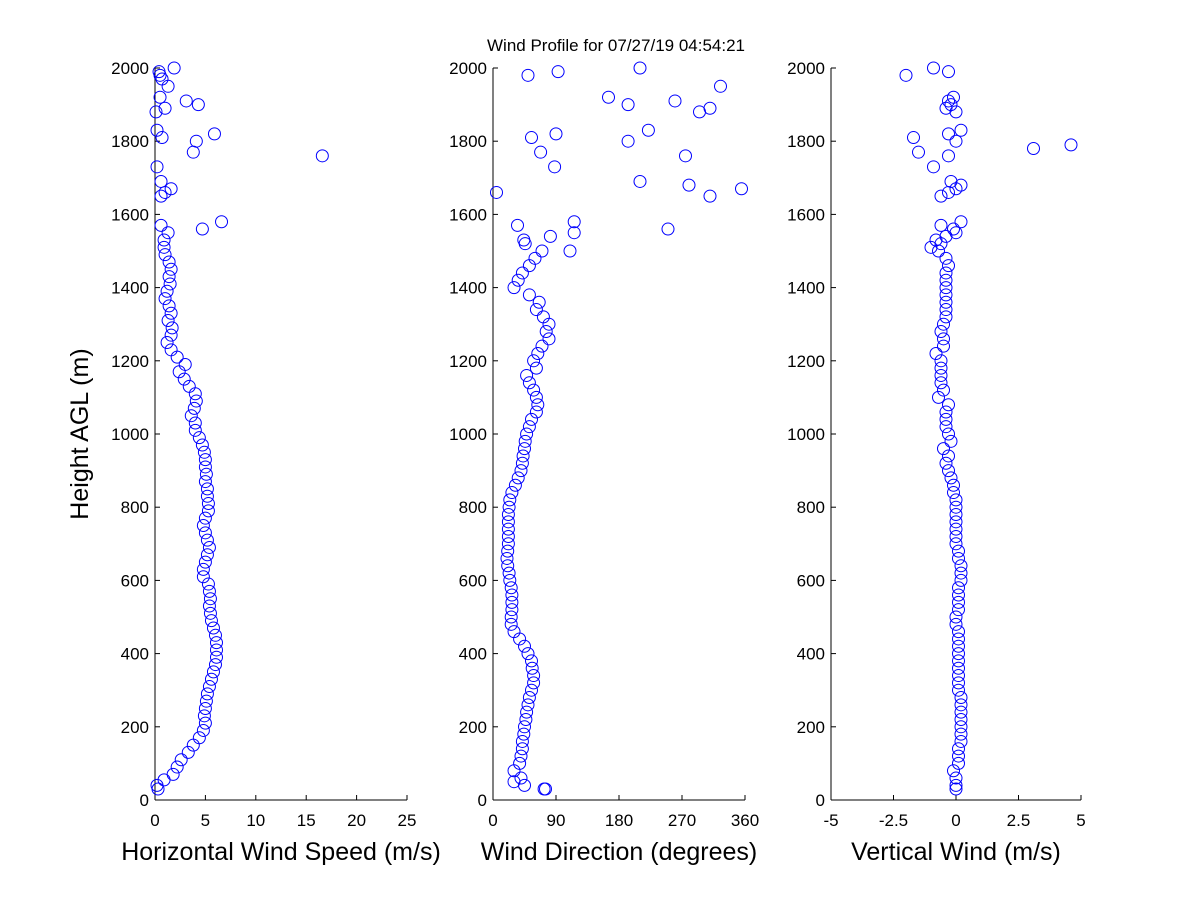 Image resolution: width=1200 pixels, height=900 pixels. What do you see at coordinates (205, 820) in the screenshot?
I see `speed-x-tick-label: 5` at bounding box center [205, 820].